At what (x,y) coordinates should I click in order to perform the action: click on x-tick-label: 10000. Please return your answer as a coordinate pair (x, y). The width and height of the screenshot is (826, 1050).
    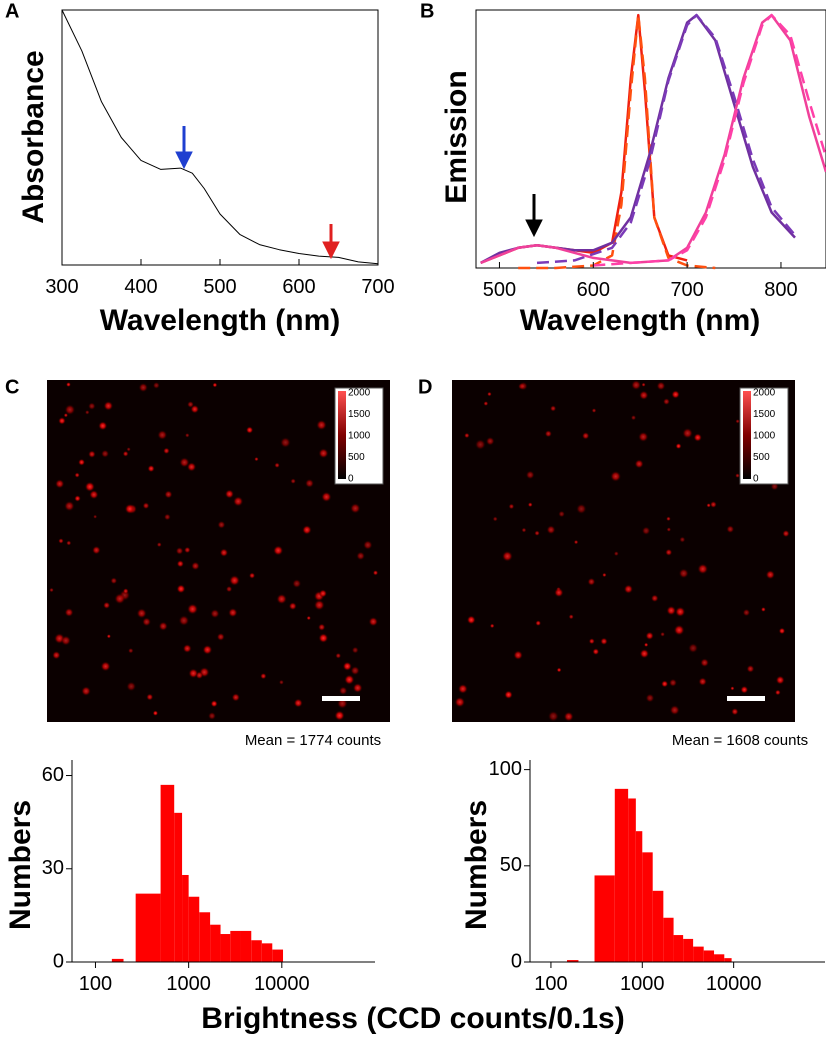
    Looking at the image, I should click on (734, 984).